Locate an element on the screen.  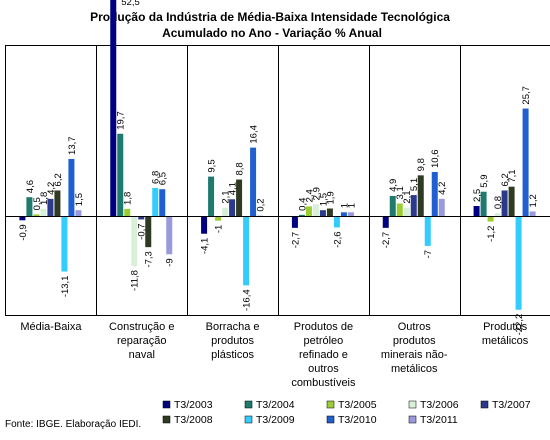
data-label: 3,1 is located at coordinates (400, 192).